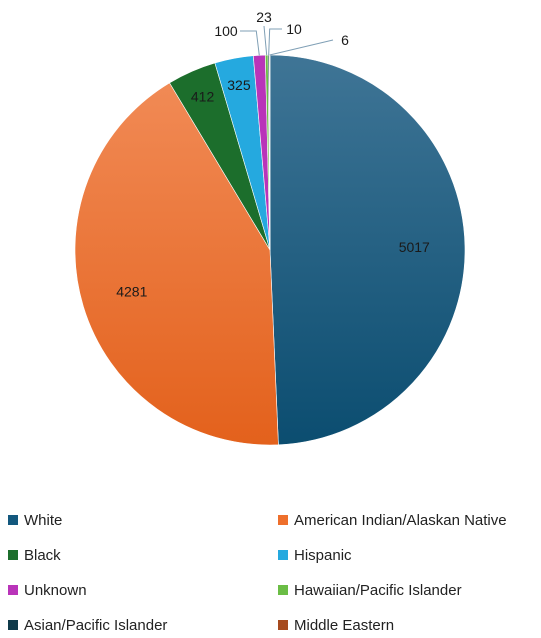 The height and width of the screenshot is (638, 541). I want to click on leader-line-middle-eastern, so click(301, 47).